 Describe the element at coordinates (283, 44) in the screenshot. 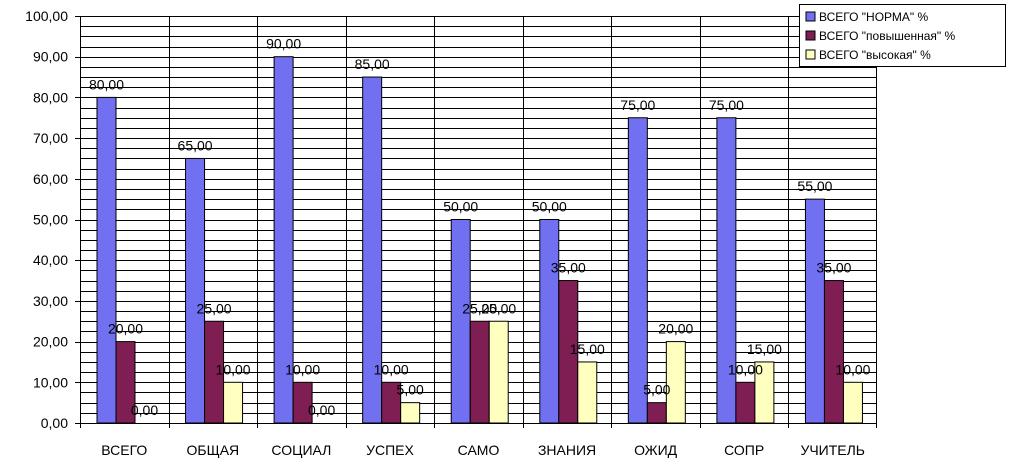

I see `data-label: 90,00` at that location.